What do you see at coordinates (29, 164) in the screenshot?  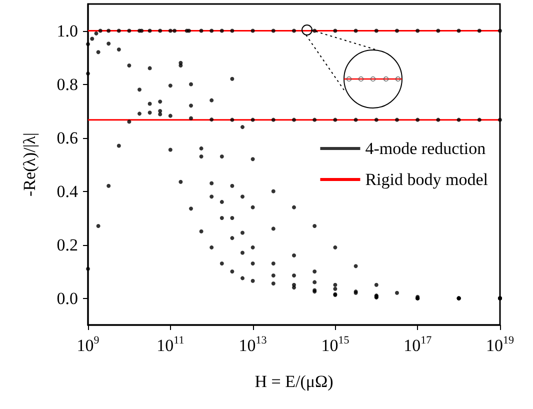 I see `y-axis-title: -Re(λ)/|λ|` at bounding box center [29, 164].